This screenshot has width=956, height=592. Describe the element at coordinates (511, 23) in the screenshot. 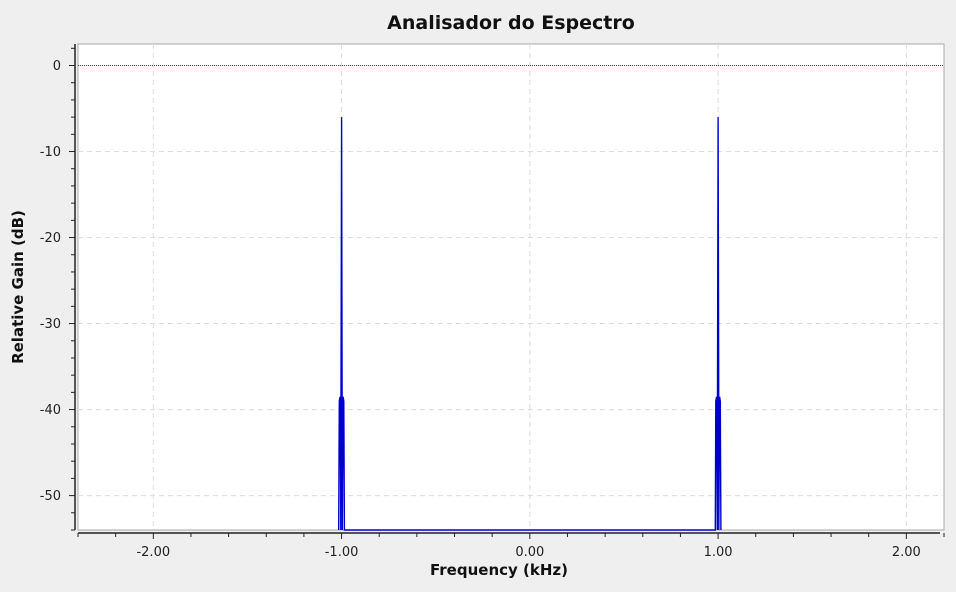

I see `chart-title: Analisador do Espectro` at that location.